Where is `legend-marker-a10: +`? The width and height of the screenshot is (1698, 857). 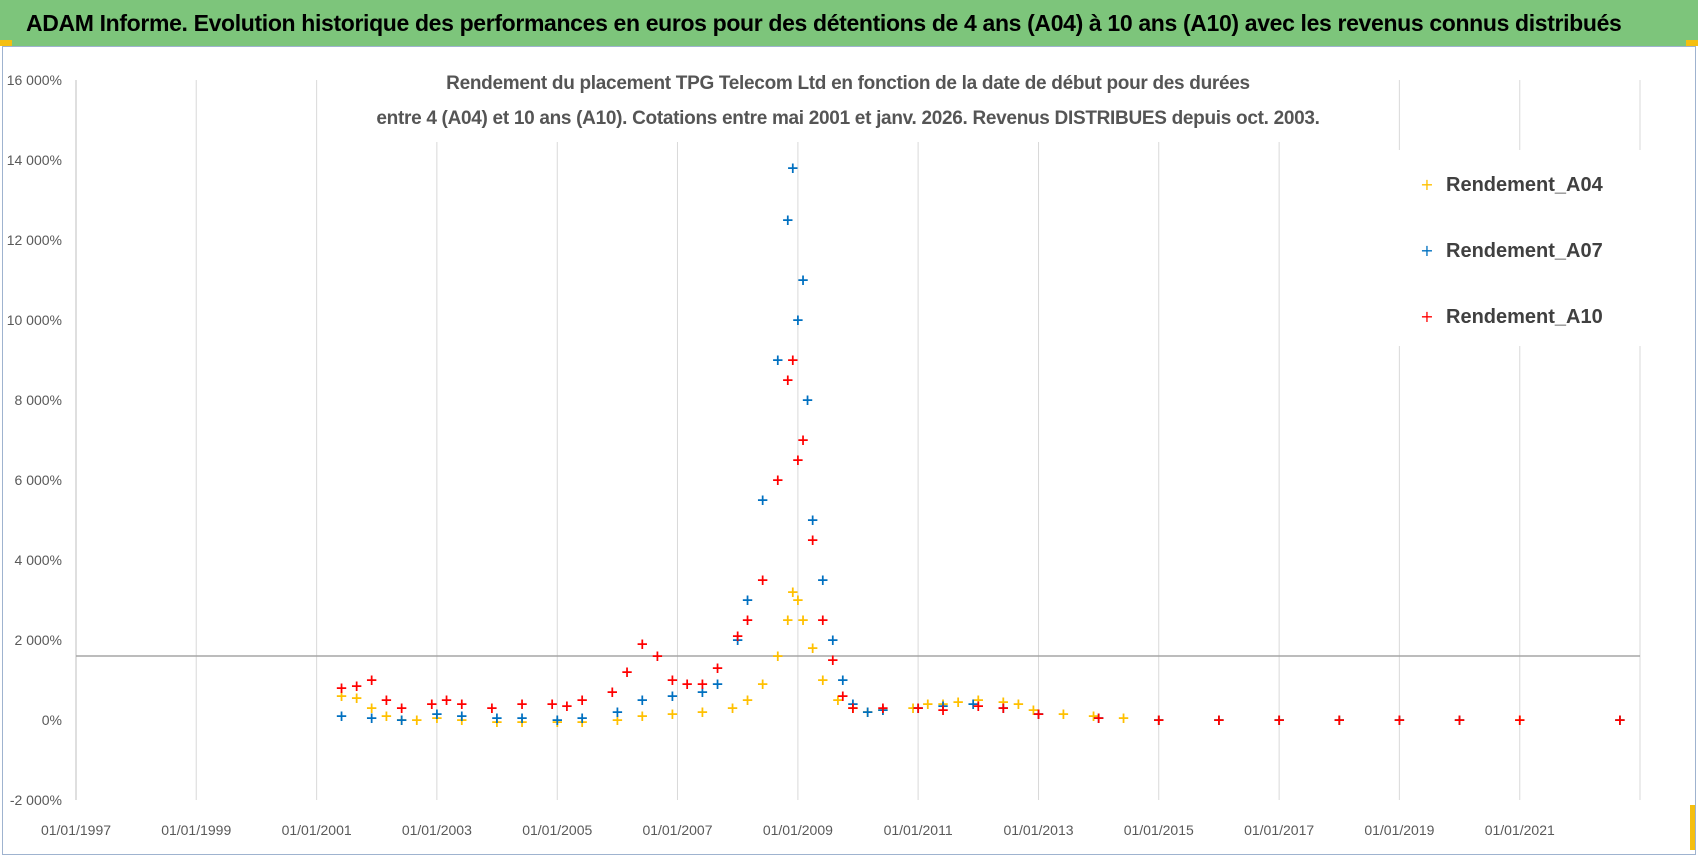
legend-marker-a10: + is located at coordinates (1426, 316).